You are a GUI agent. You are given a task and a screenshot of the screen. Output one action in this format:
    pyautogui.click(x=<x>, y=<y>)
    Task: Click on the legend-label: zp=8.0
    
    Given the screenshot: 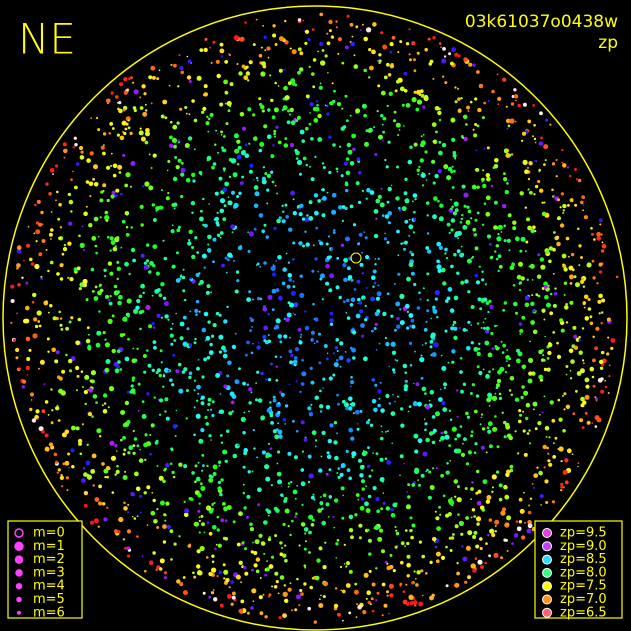 What is the action you would take?
    pyautogui.click(x=583, y=572)
    